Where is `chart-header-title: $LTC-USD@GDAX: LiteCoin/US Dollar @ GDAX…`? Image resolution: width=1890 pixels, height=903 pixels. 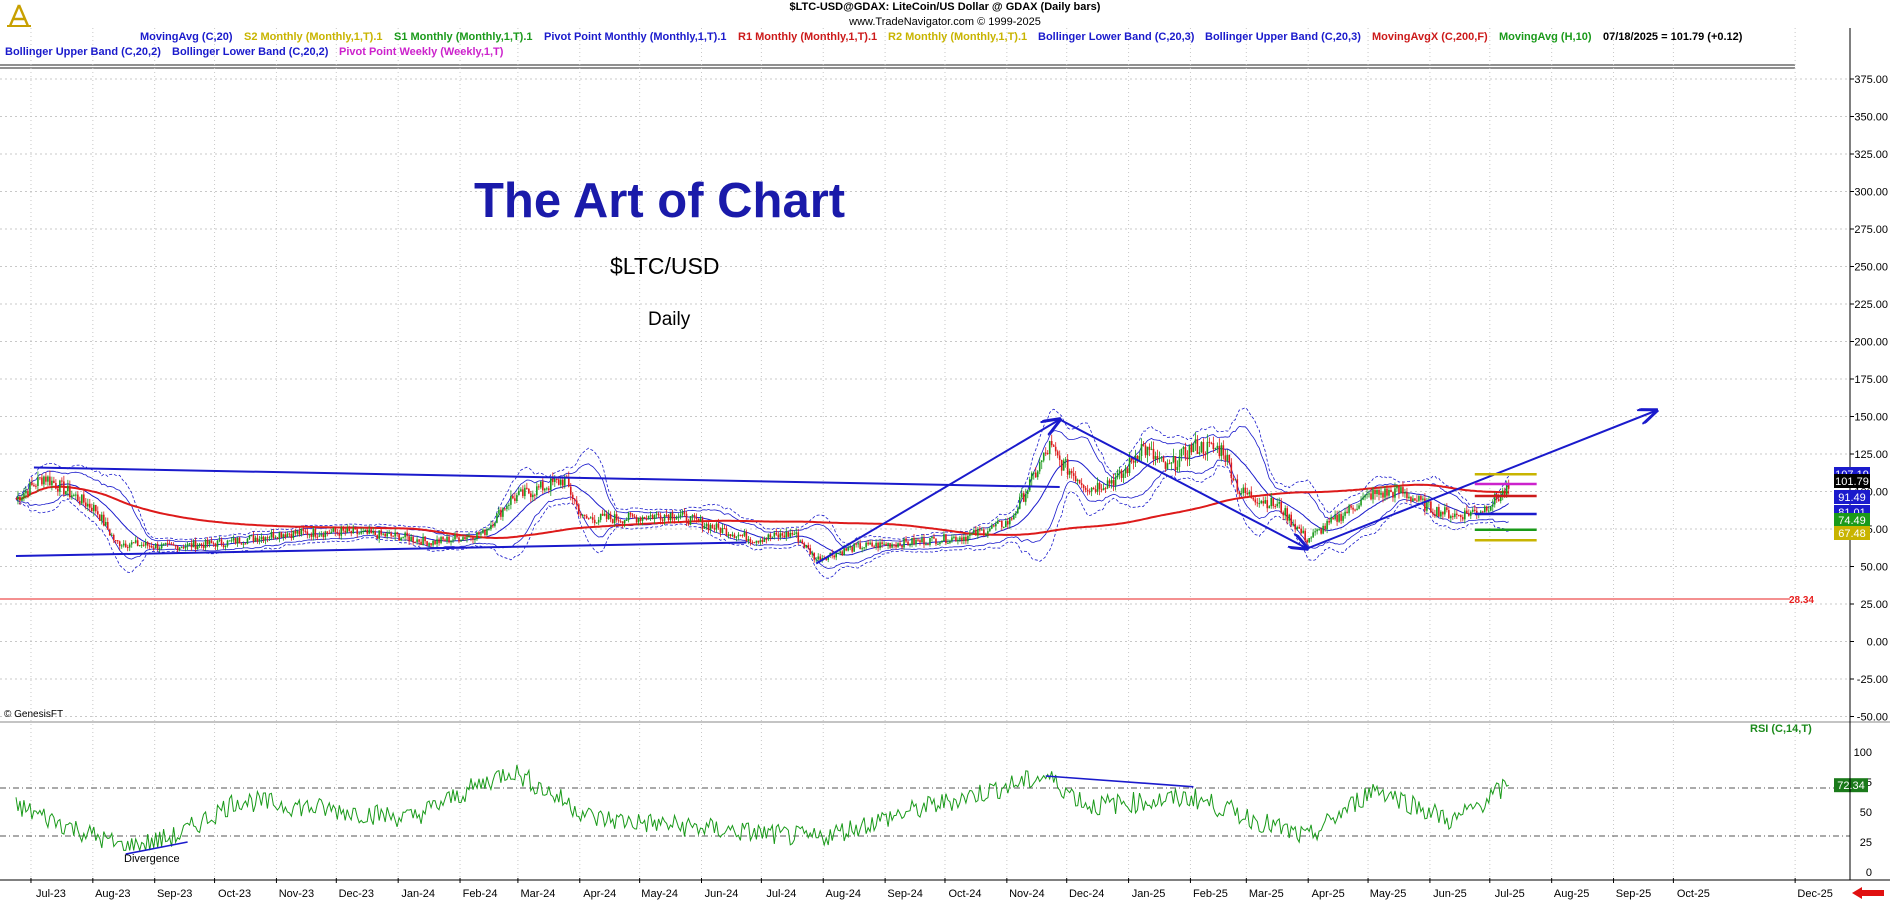 chart-header-title: $LTC-USD@GDAX: LiteCoin/US Dollar @ GDAX… is located at coordinates (945, 7).